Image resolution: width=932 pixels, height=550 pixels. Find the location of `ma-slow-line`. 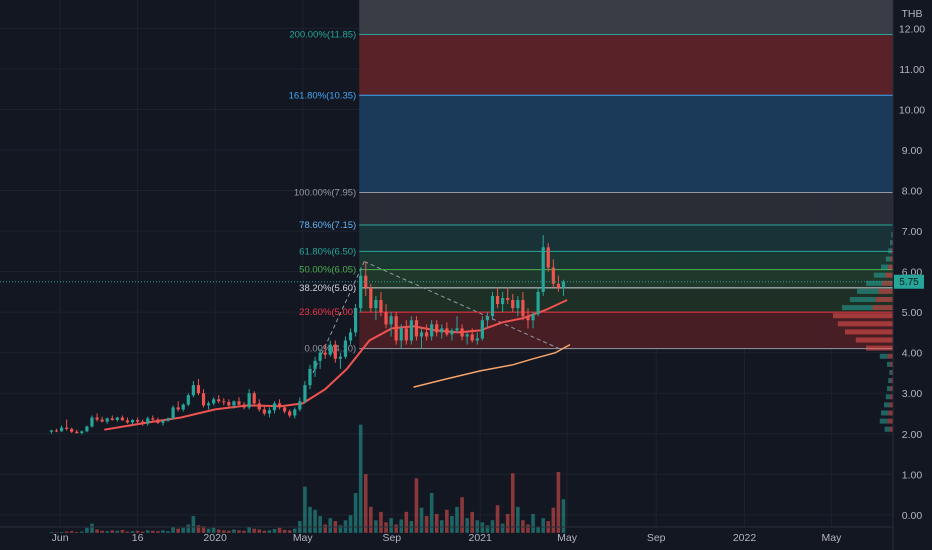

ma-slow-line is located at coordinates (492, 365).